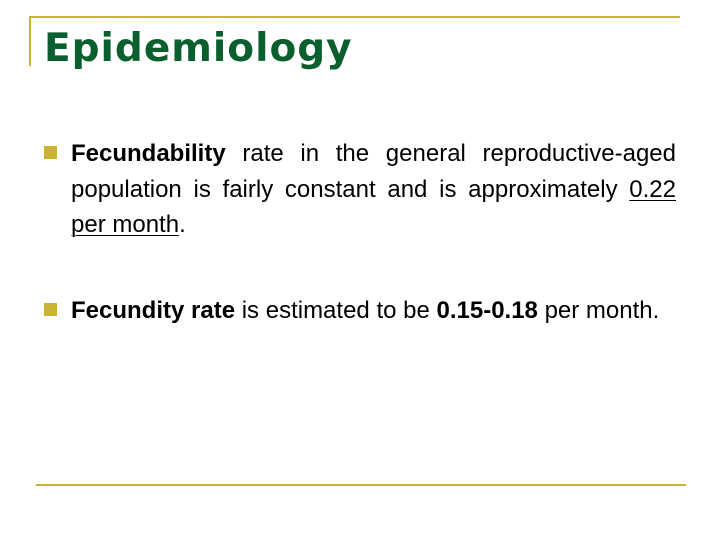 This screenshot has height=540, width=720. What do you see at coordinates (598, 310) in the screenshot?
I see `bullet-text-end: per month.` at bounding box center [598, 310].